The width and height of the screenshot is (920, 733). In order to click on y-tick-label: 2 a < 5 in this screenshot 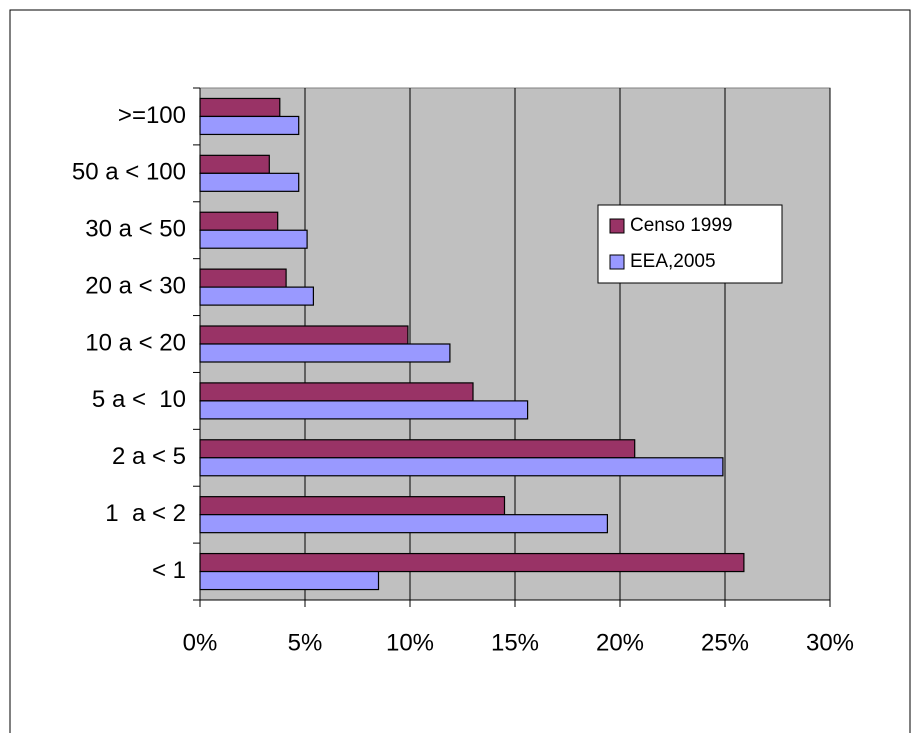, I will do `click(149, 456)`.